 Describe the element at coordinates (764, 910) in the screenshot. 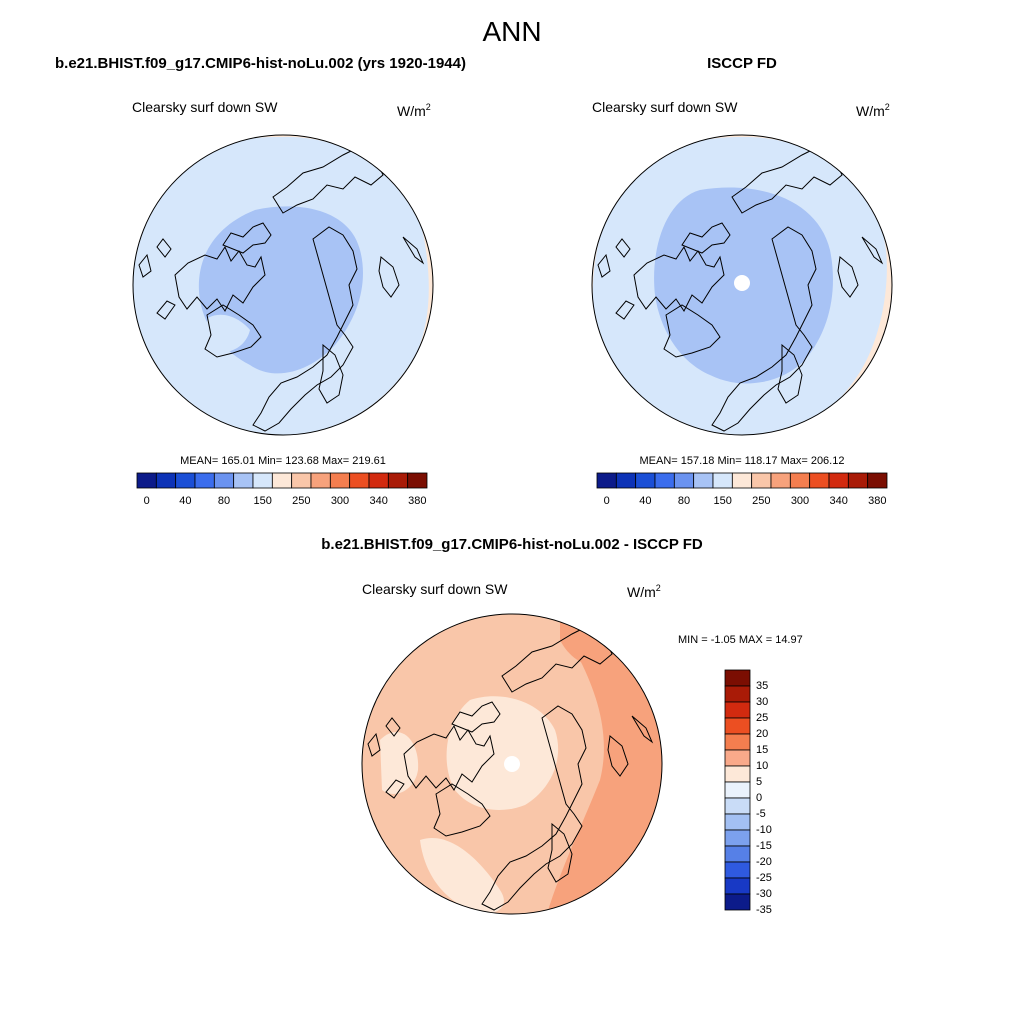

I see `panel-diff-colorbar-tick-label: -35` at that location.